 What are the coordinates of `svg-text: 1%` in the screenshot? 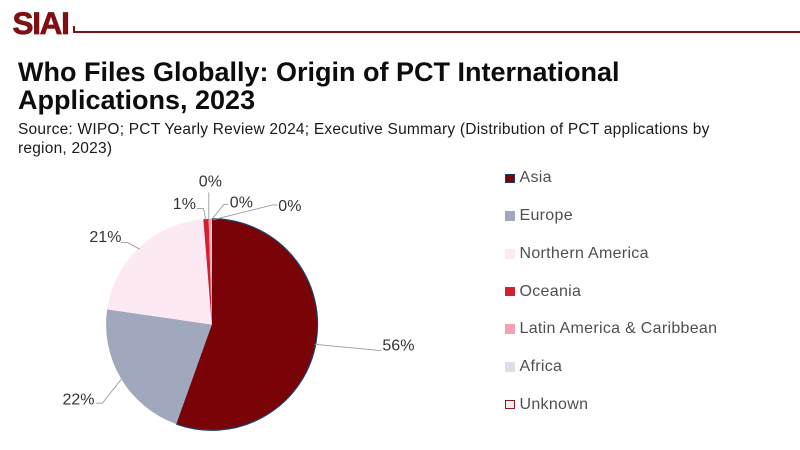 It's located at (184, 204).